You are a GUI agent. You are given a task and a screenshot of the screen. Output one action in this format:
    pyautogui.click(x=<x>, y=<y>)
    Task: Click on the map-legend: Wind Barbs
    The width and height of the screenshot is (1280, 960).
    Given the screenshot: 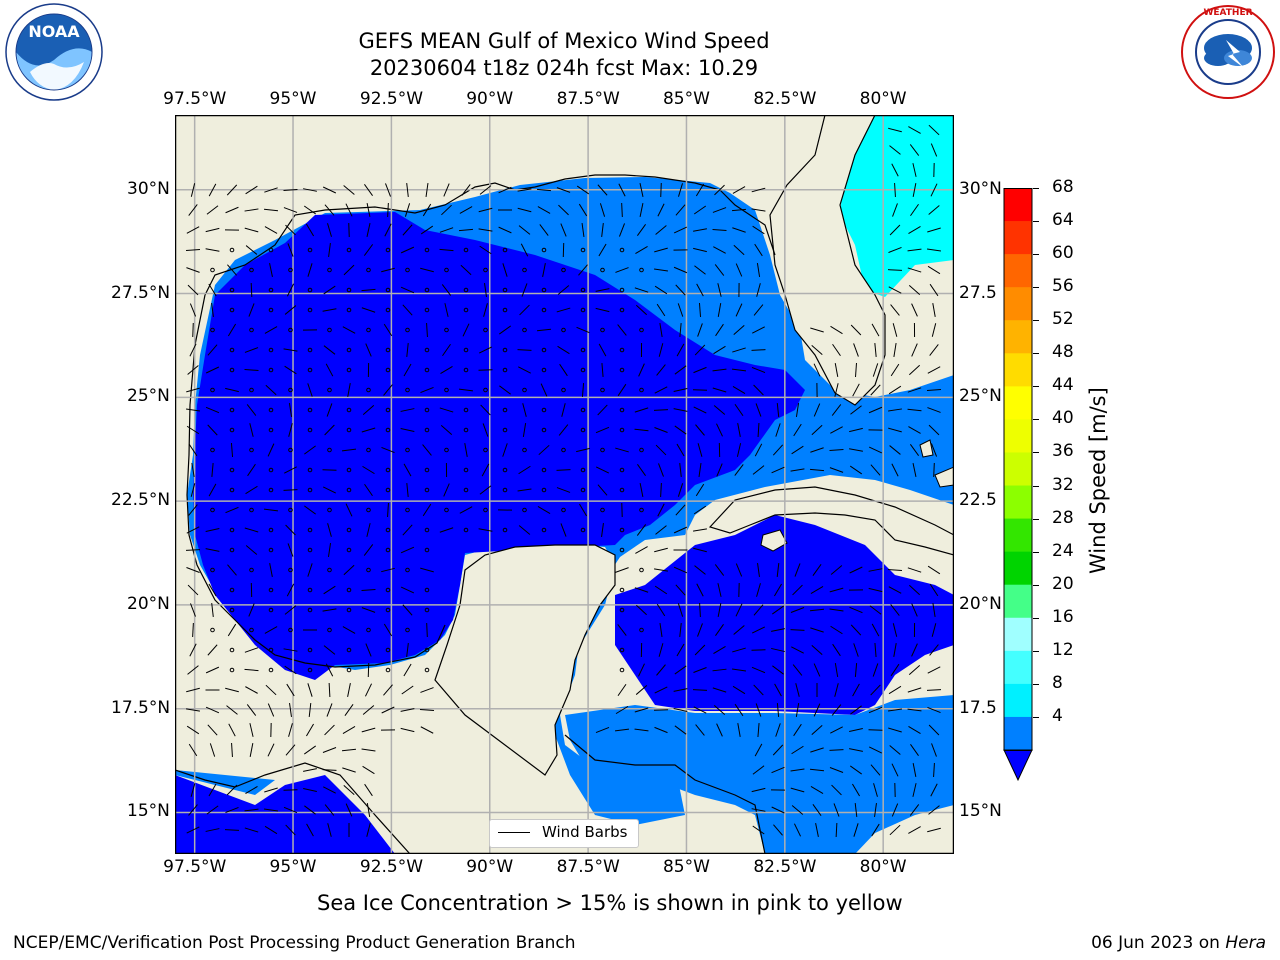 What is the action you would take?
    pyautogui.click(x=564, y=833)
    